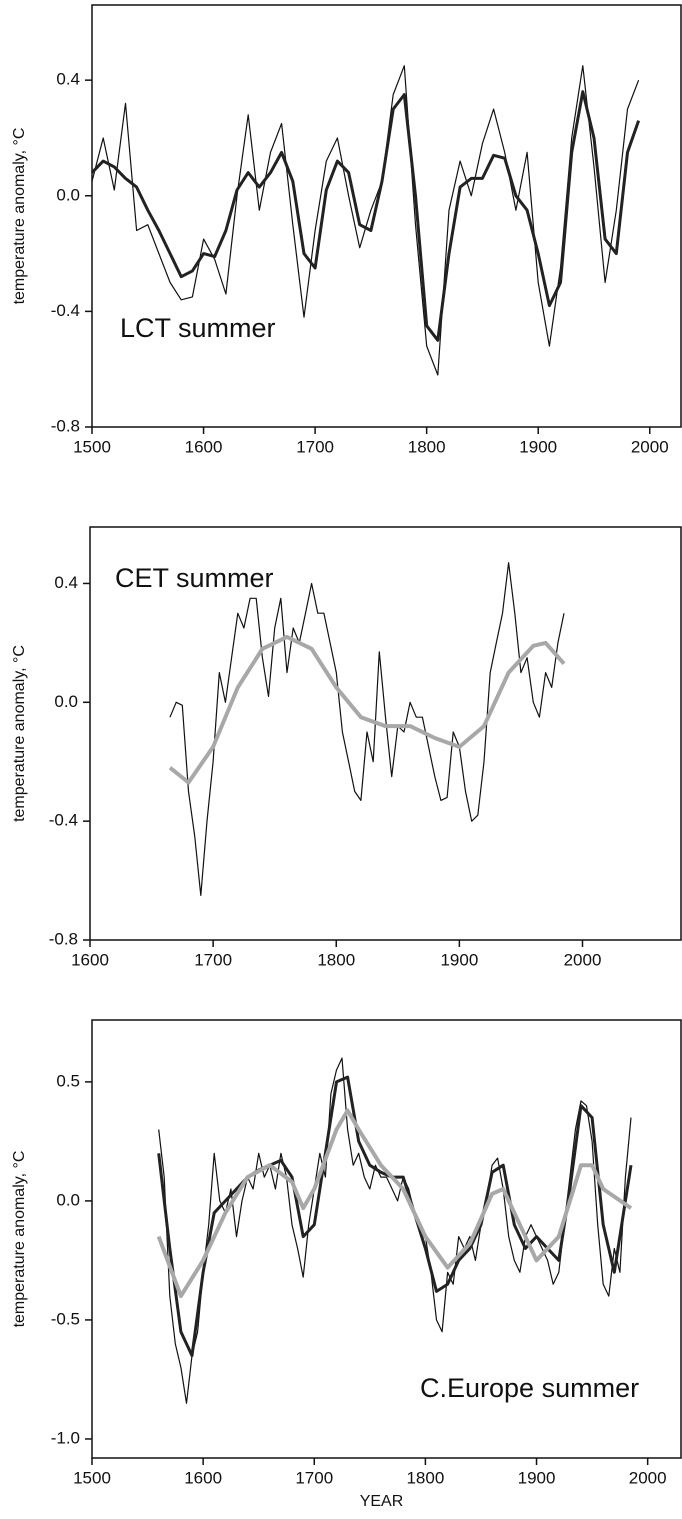 Image resolution: width=682 pixels, height=1519 pixels. What do you see at coordinates (382, 1501) in the screenshot?
I see `x-axis-label: YEAR` at bounding box center [382, 1501].